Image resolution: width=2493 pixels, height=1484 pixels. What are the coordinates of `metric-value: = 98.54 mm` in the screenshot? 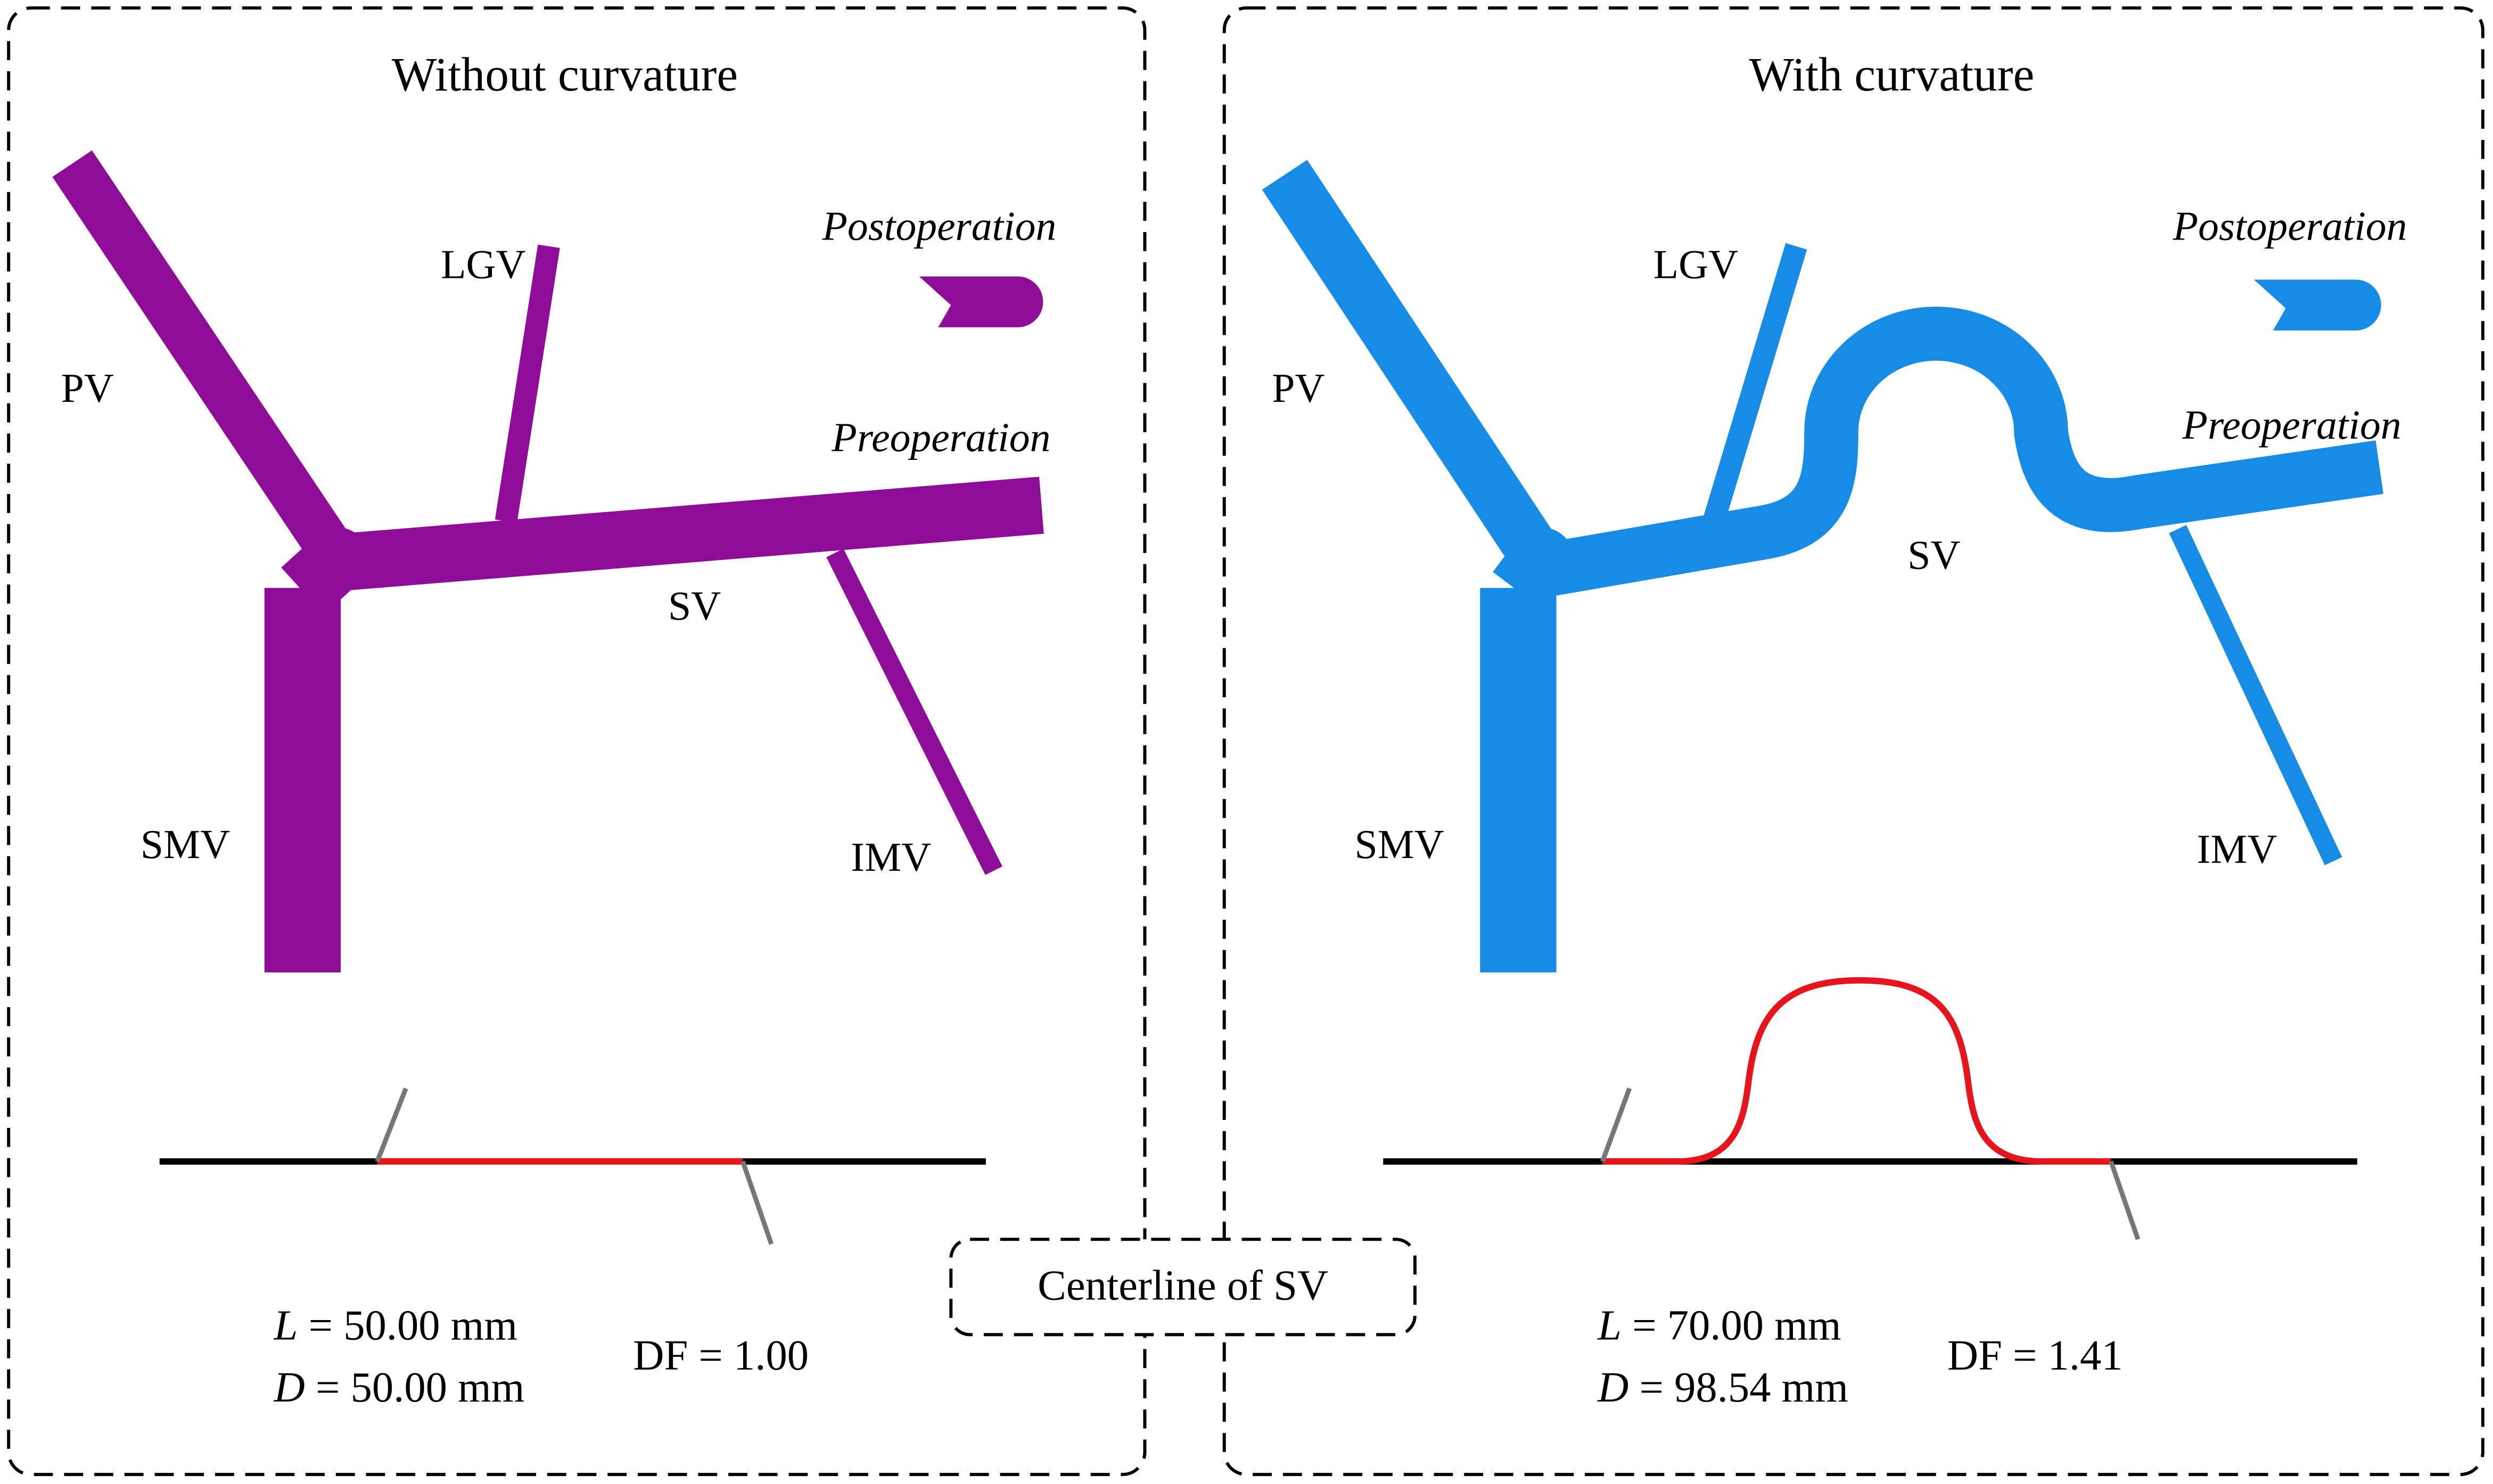 It's located at (1744, 1387).